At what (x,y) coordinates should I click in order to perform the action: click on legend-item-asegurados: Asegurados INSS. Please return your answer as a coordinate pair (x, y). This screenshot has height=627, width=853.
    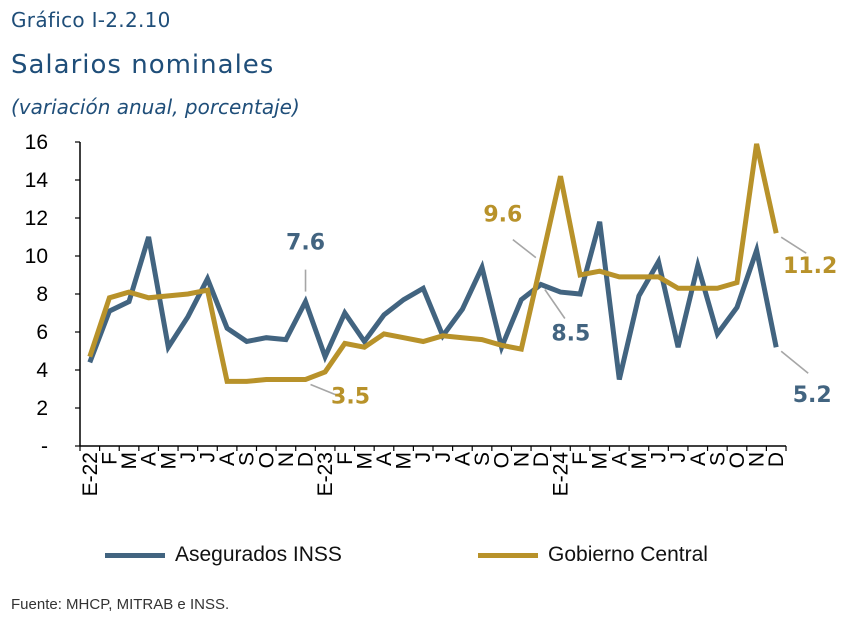
    Looking at the image, I should click on (223, 555).